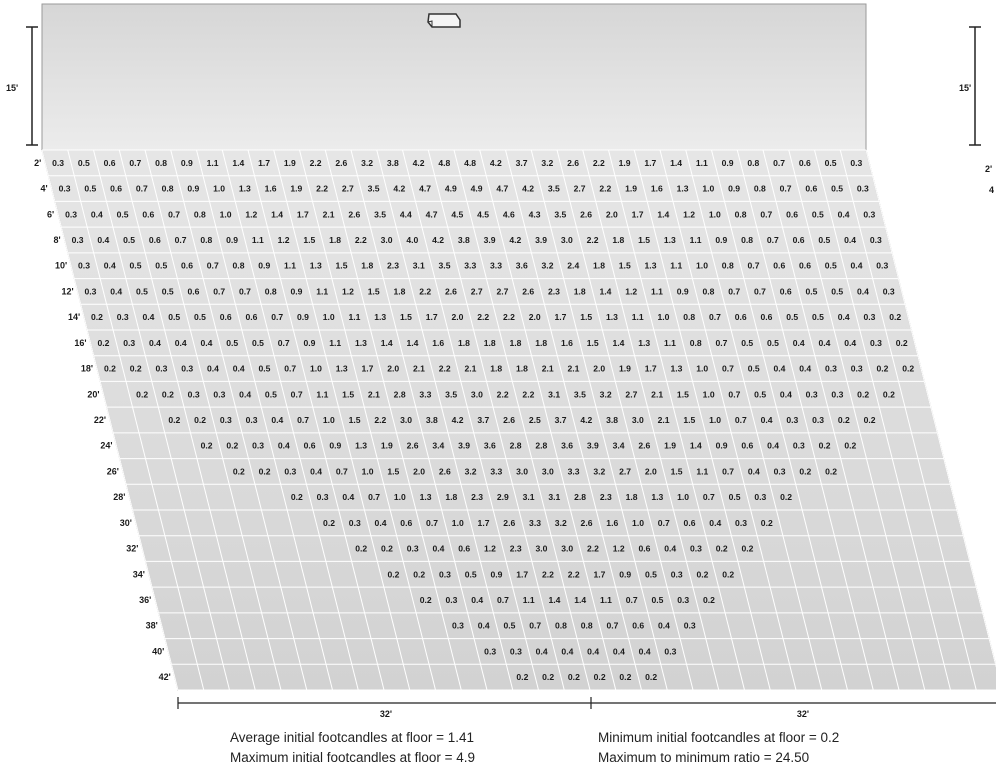  What do you see at coordinates (567, 240) in the screenshot?
I see `footcandle-value: 3.0` at bounding box center [567, 240].